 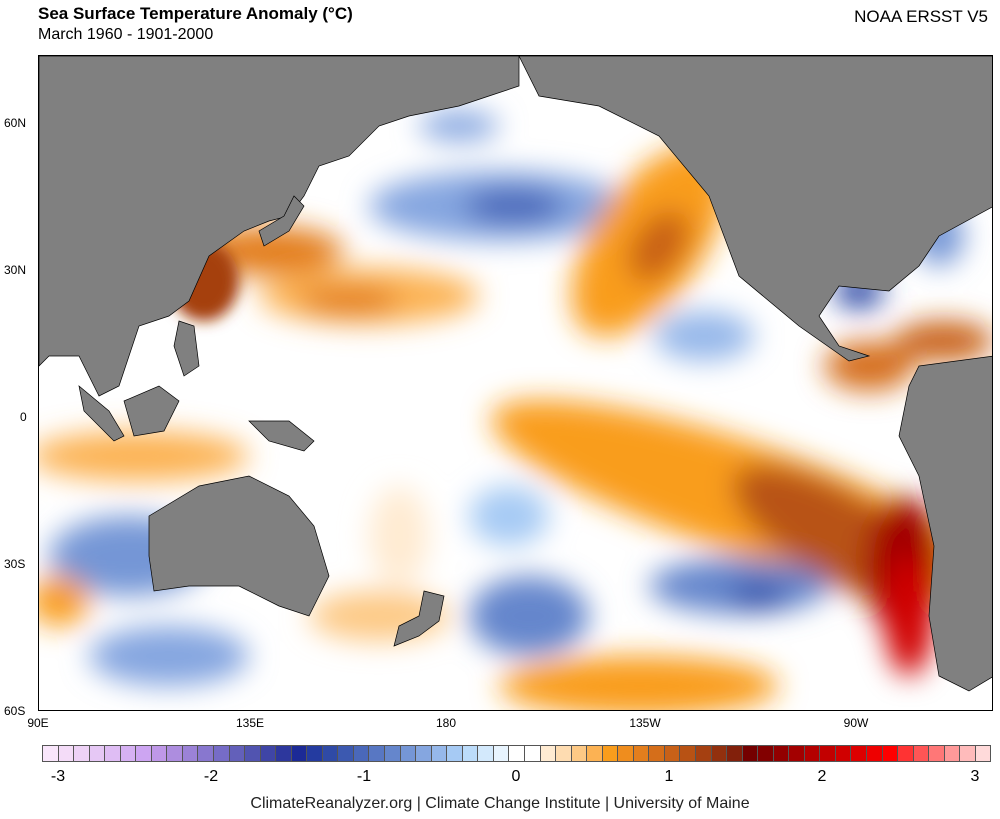 I want to click on lat-label: 60N, so click(x=15, y=123).